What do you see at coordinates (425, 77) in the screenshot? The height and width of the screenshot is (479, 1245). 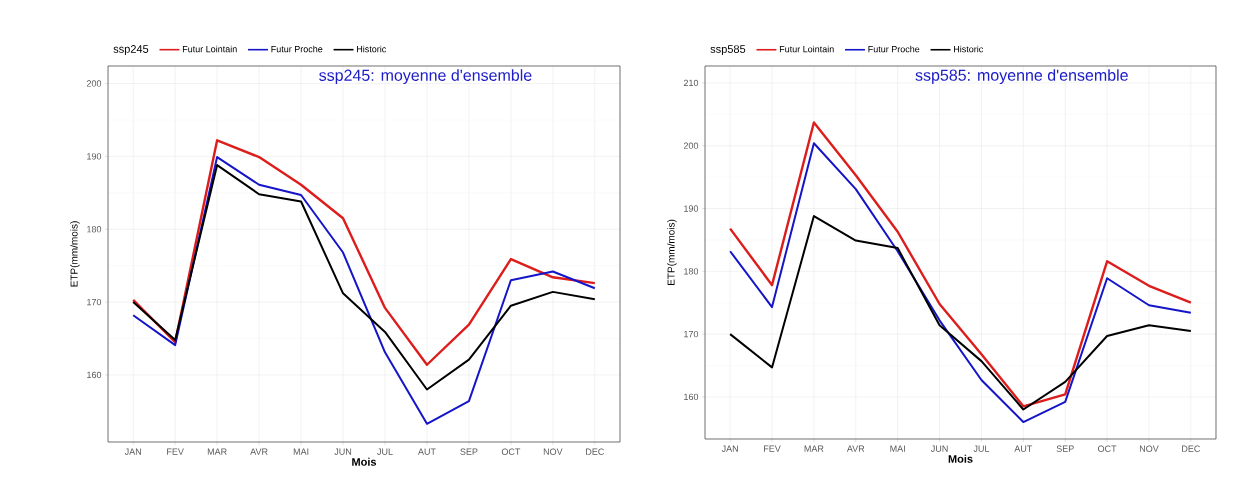 I see `chart-title: ssp245: moyenne d'ensemble` at bounding box center [425, 77].